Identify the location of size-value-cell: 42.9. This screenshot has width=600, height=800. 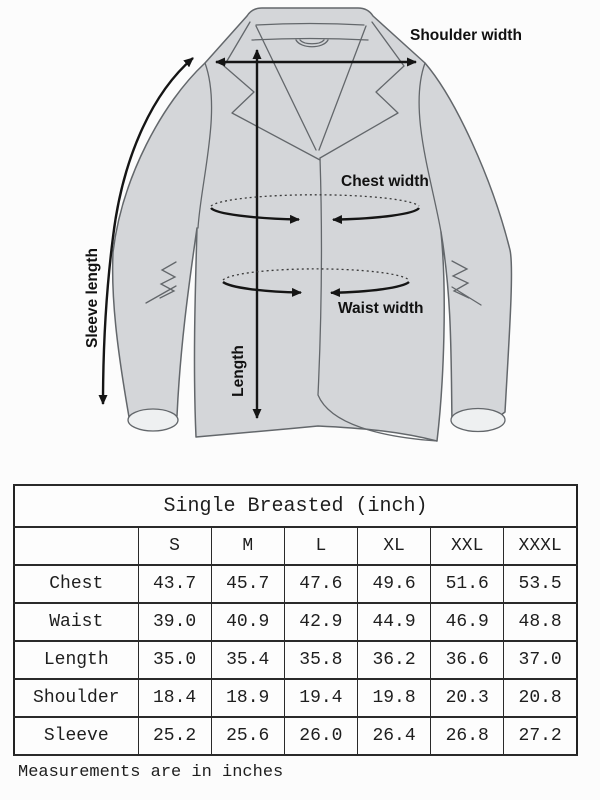
(320, 622).